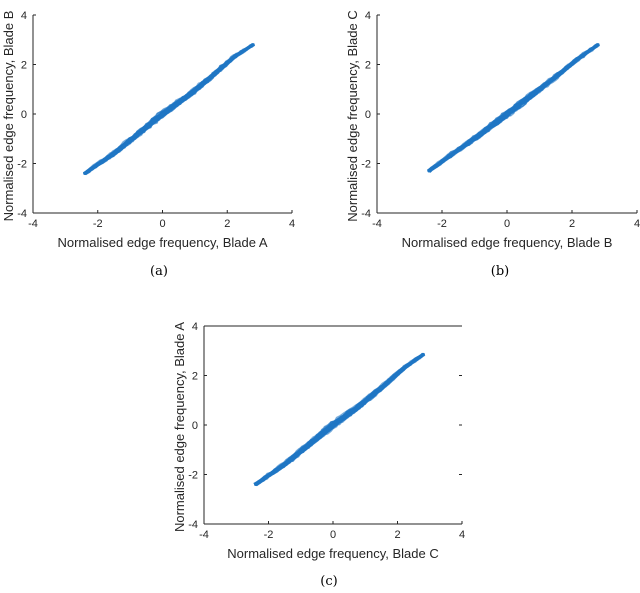 The width and height of the screenshot is (640, 593). What do you see at coordinates (333, 553) in the screenshot?
I see `x-axis-label: Normalised edge frequency, Blade C` at bounding box center [333, 553].